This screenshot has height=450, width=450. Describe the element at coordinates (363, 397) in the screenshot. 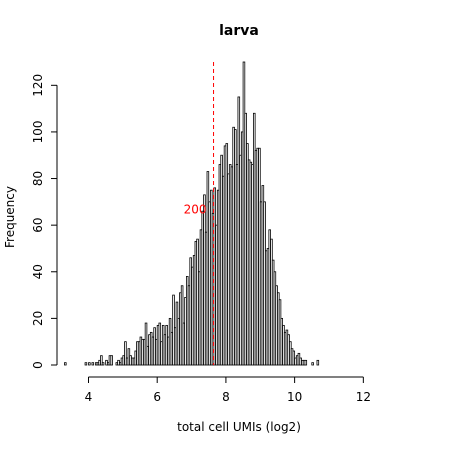

I see `x-tick-label: 12` at that location.